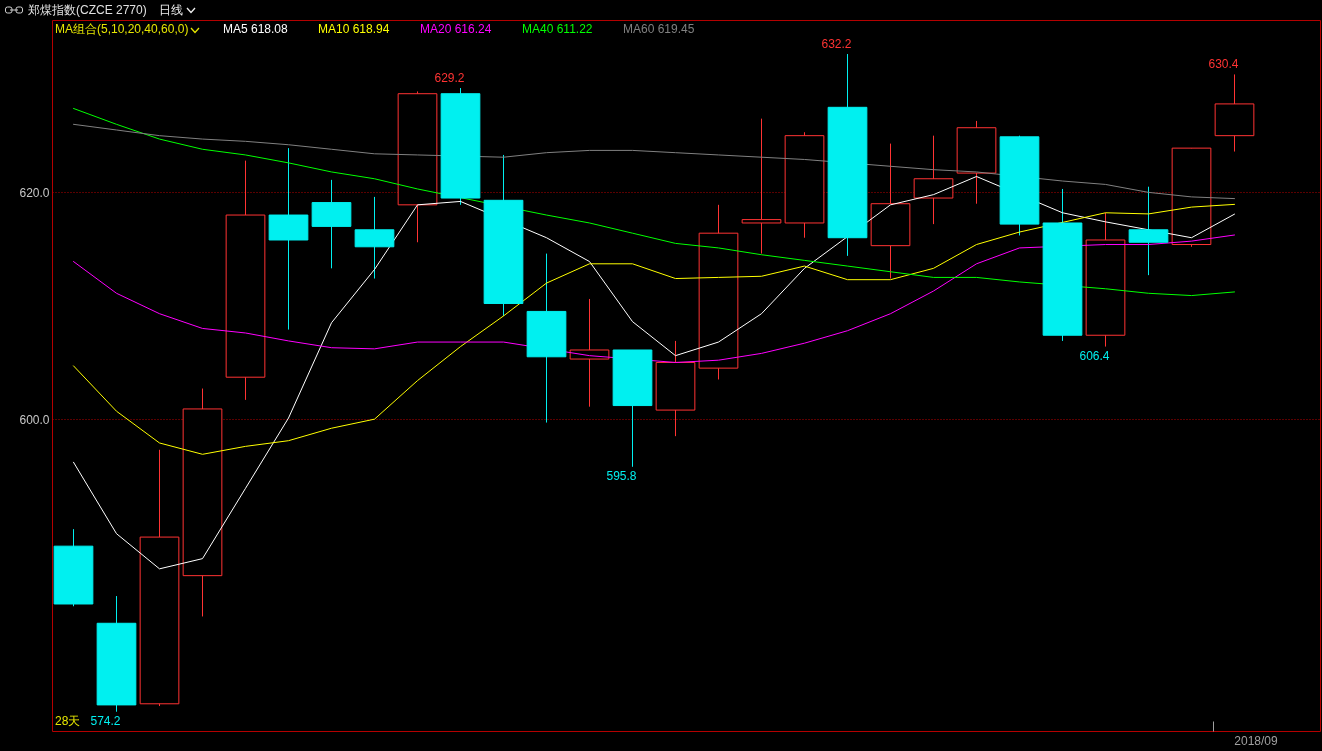  What do you see at coordinates (1094, 355) in the screenshot?
I see `text: 606.4` at bounding box center [1094, 355].